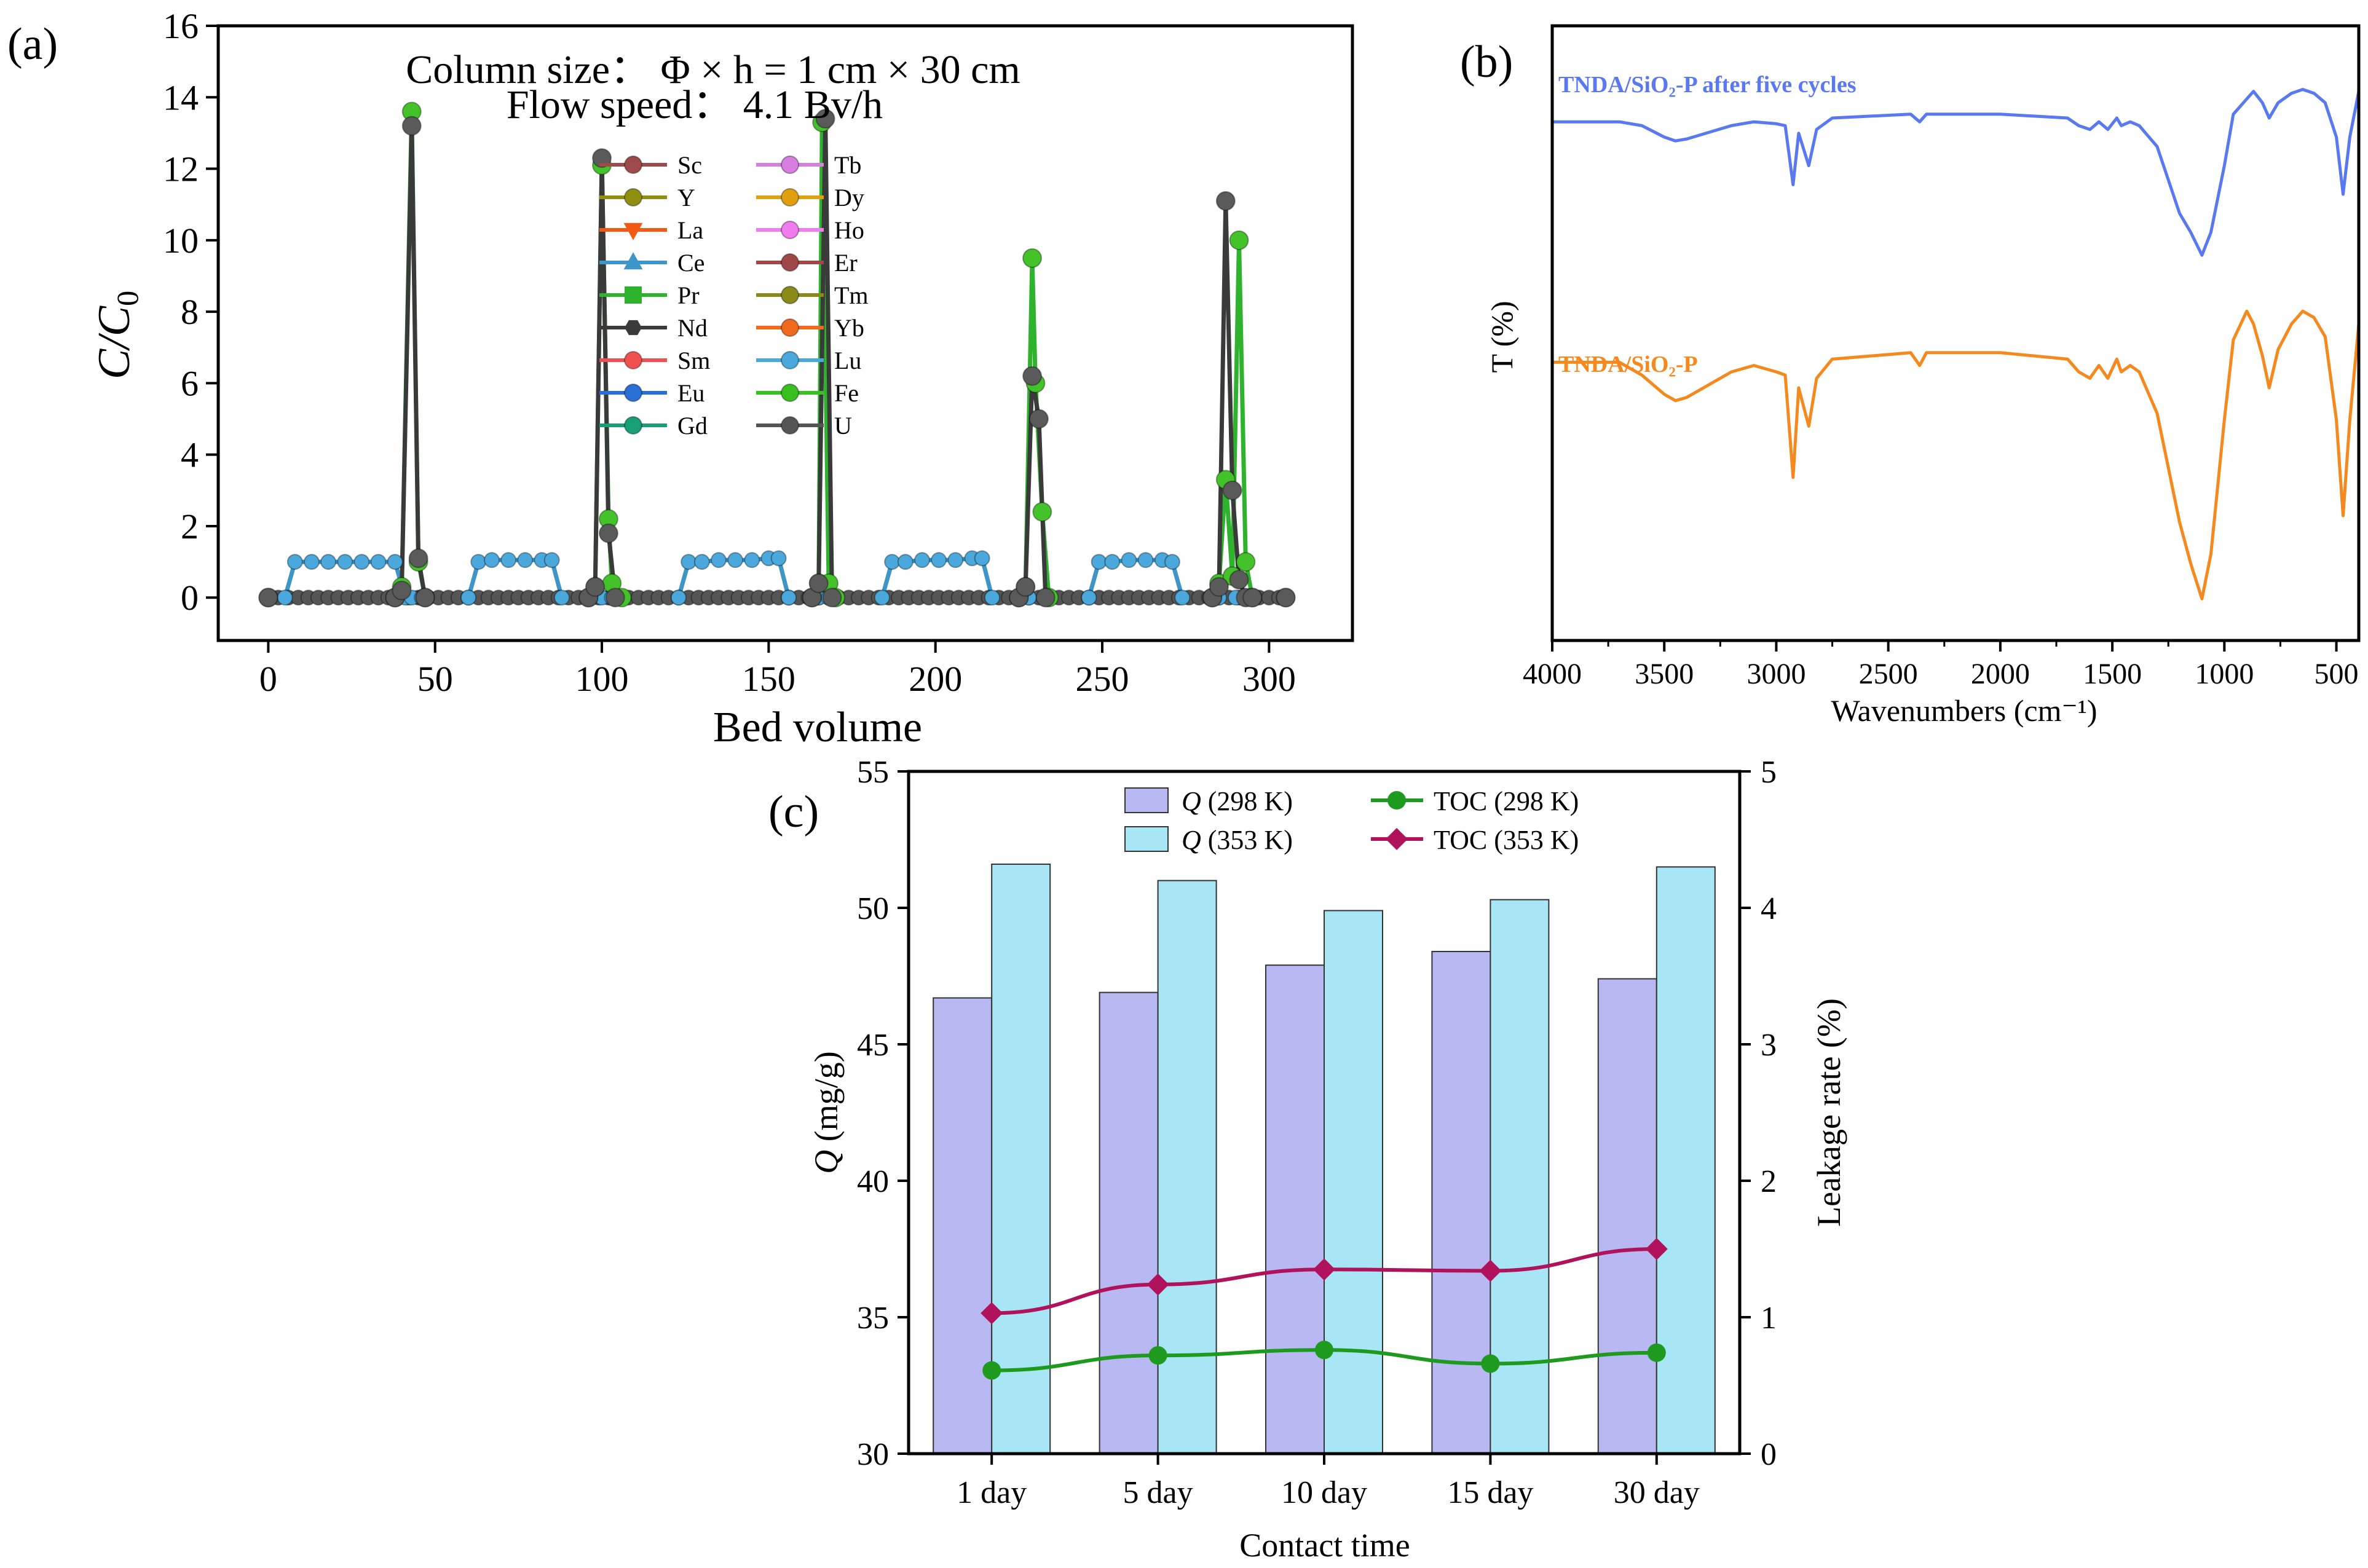 Image resolution: width=2368 pixels, height=1568 pixels. I want to click on panel-c-ytick-right-label: 1, so click(1769, 1318).